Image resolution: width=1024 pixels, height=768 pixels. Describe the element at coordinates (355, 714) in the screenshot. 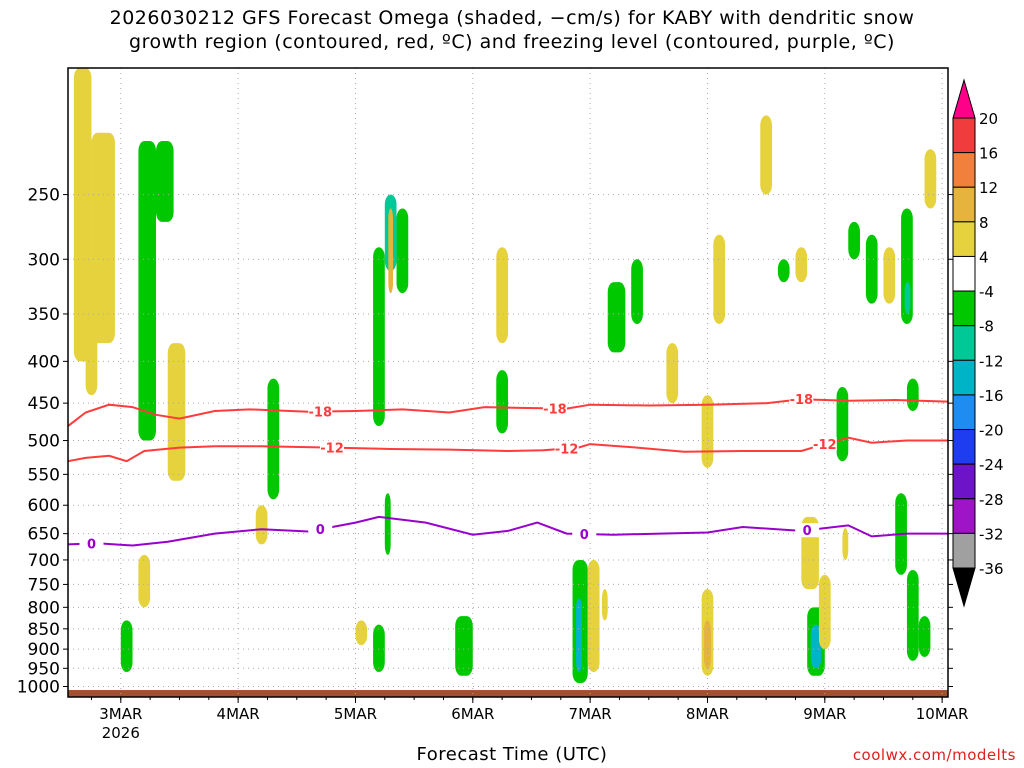

I see `x-tick-label: 5MAR` at that location.